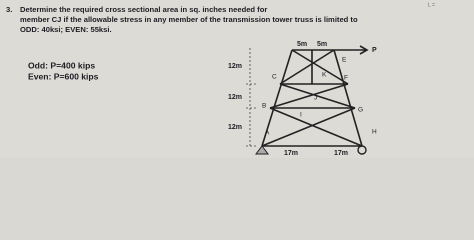 This screenshot has width=474, height=240. I want to click on truss-diagonals, so click(312, 98).